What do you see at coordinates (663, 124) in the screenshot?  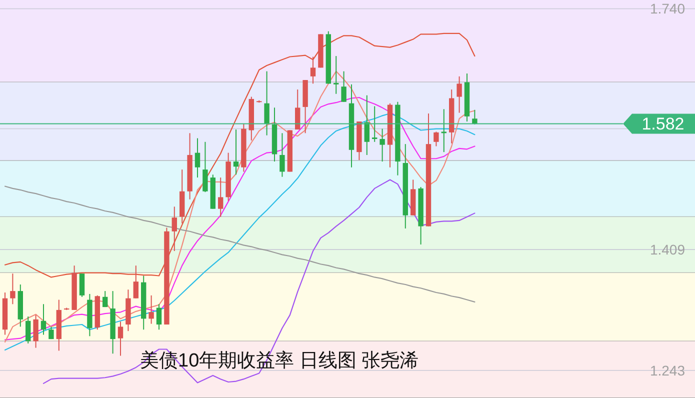 I see `ref-line-label: 1.582` at bounding box center [663, 124].